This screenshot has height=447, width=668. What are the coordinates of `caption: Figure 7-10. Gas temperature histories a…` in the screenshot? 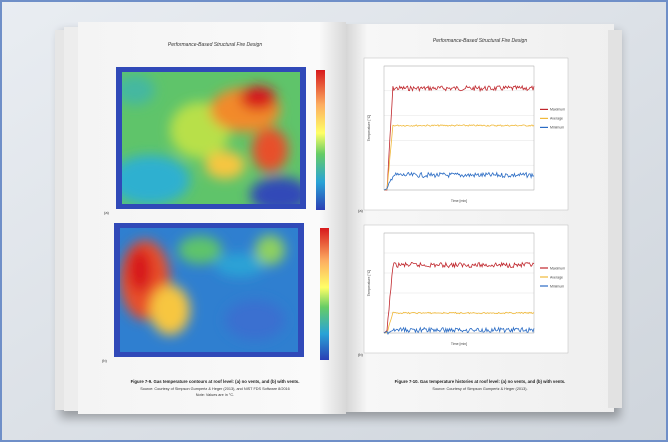 It's located at (480, 381).